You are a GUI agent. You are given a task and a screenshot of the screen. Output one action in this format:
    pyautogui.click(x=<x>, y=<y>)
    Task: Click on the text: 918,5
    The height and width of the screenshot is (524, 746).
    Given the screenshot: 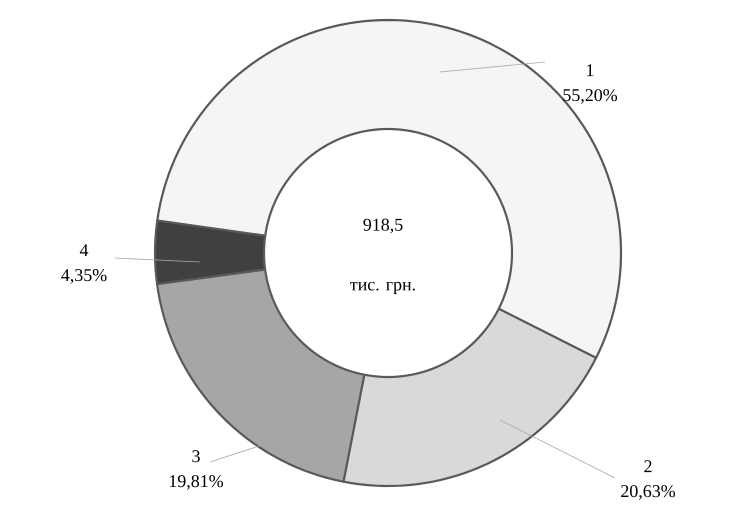 What is the action you would take?
    pyautogui.click(x=382, y=226)
    